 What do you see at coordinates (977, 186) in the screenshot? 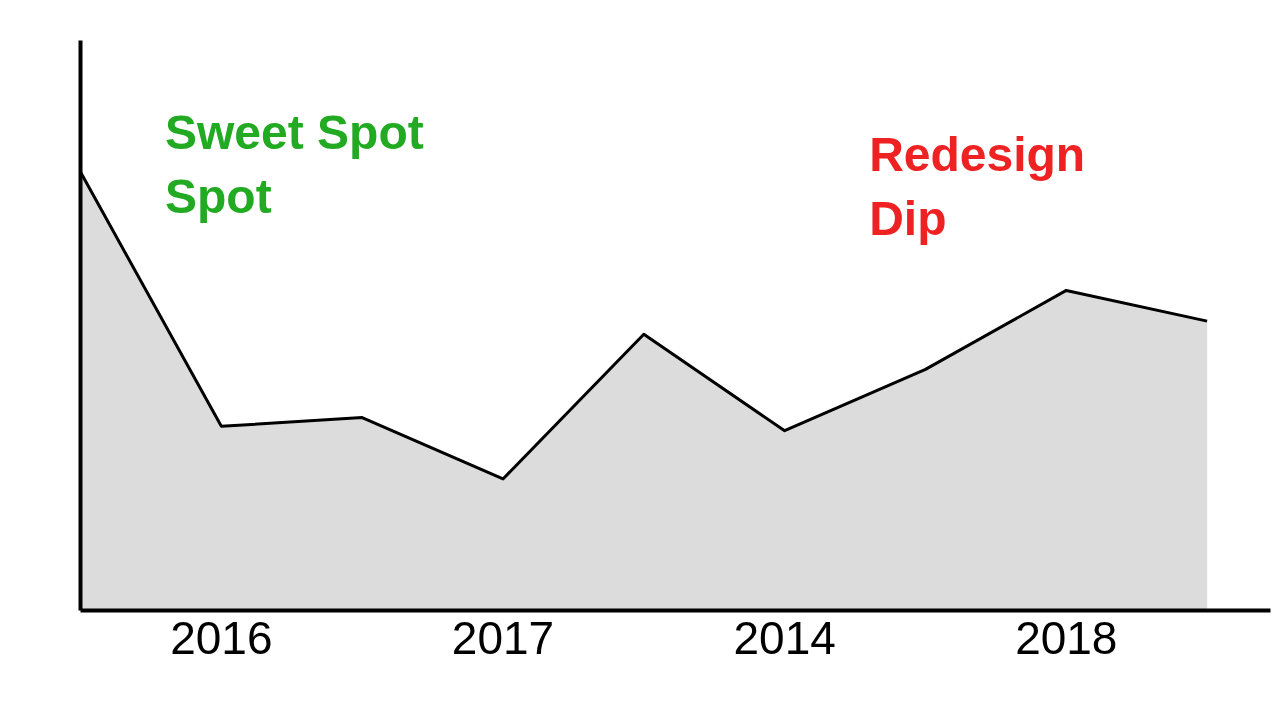
I see `annotation: Redesign Dip` at bounding box center [977, 186].